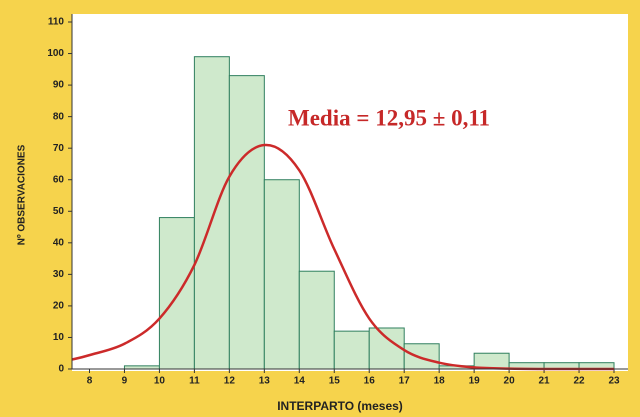 Image resolution: width=640 pixels, height=417 pixels. Describe the element at coordinates (265, 381) in the screenshot. I see `x-tick-label: 13` at that location.